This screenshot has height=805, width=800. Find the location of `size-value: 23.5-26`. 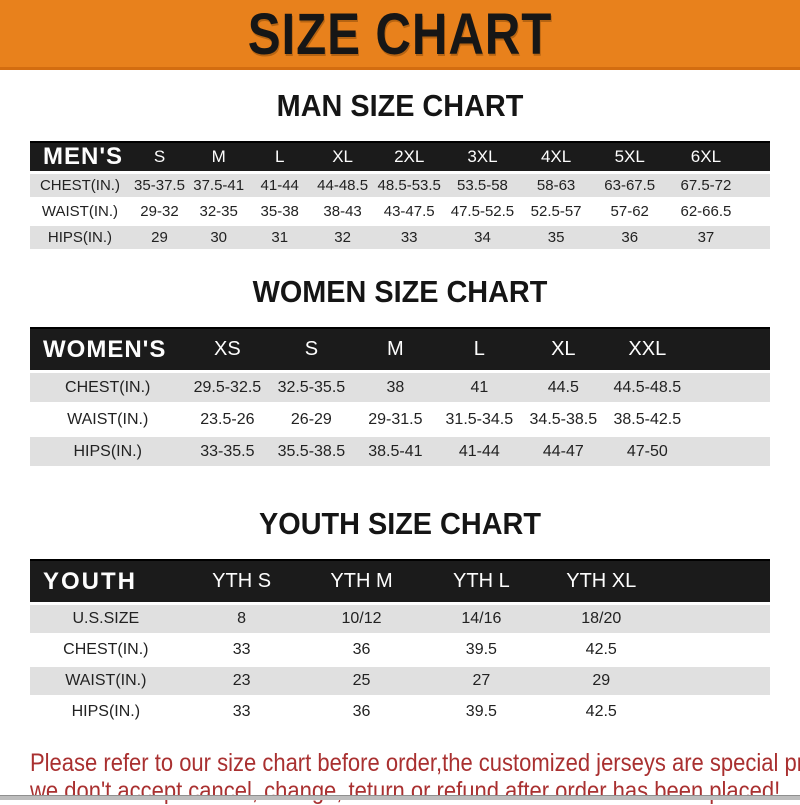

size-value: 23.5-26 is located at coordinates (227, 419).